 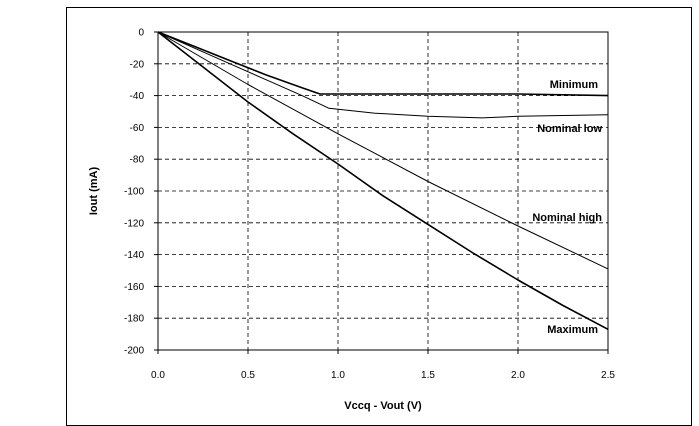 I want to click on series-line-minimum, so click(x=383, y=64).